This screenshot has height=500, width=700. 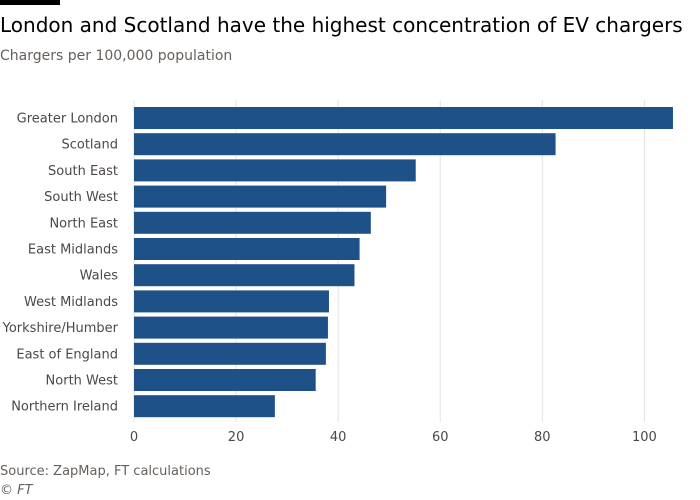 What do you see at coordinates (83, 171) in the screenshot?
I see `category-label: South East` at bounding box center [83, 171].